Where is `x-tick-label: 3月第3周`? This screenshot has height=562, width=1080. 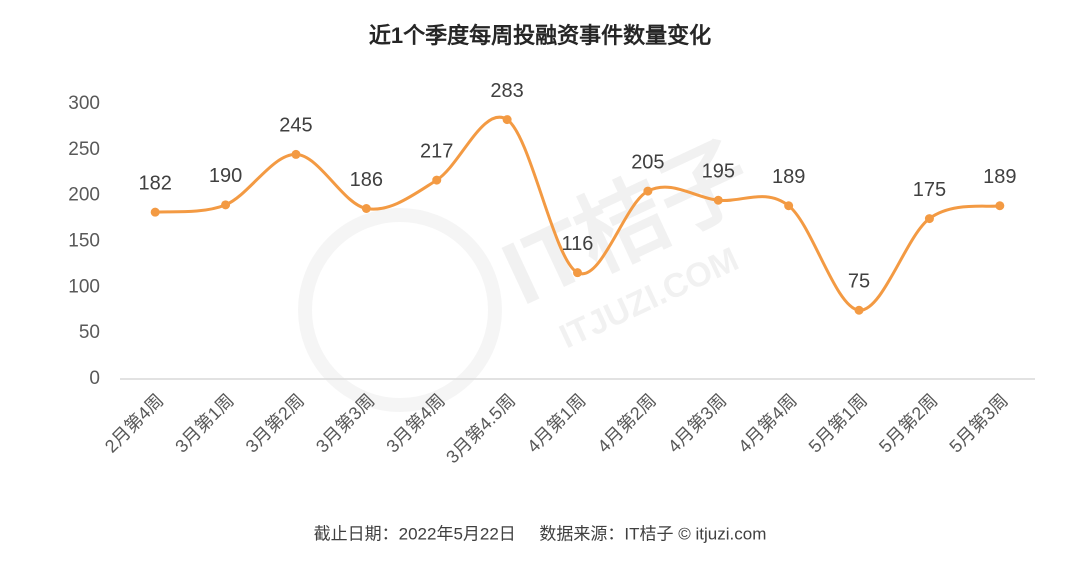
x-tick-label: 3月第3周 is located at coordinates (345, 423).